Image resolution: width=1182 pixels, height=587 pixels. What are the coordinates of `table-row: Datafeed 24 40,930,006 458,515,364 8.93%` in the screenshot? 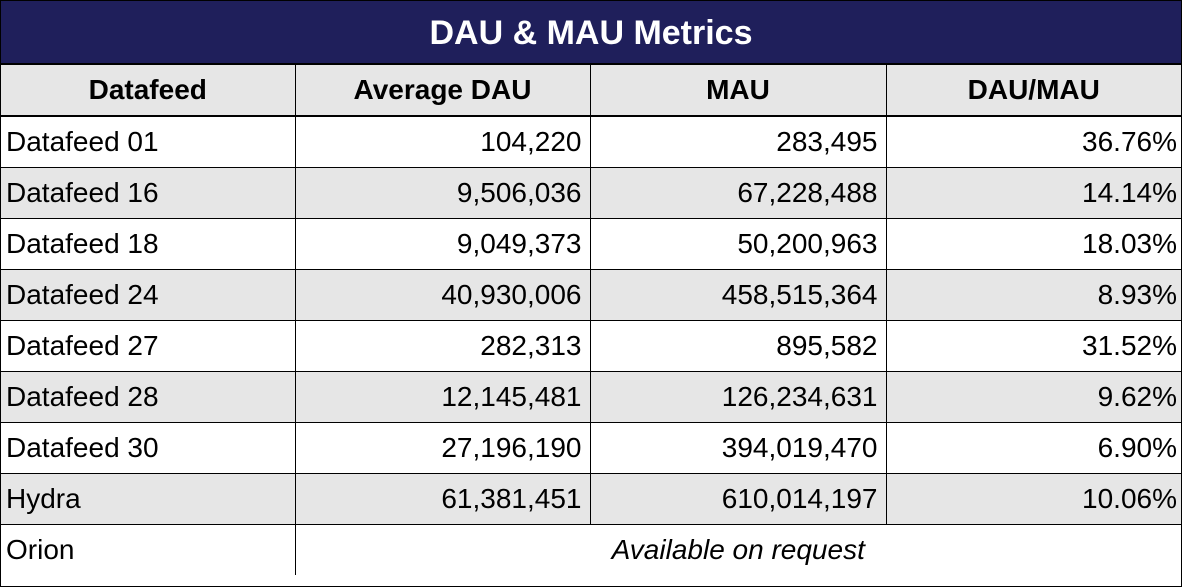 It's located at (591, 294).